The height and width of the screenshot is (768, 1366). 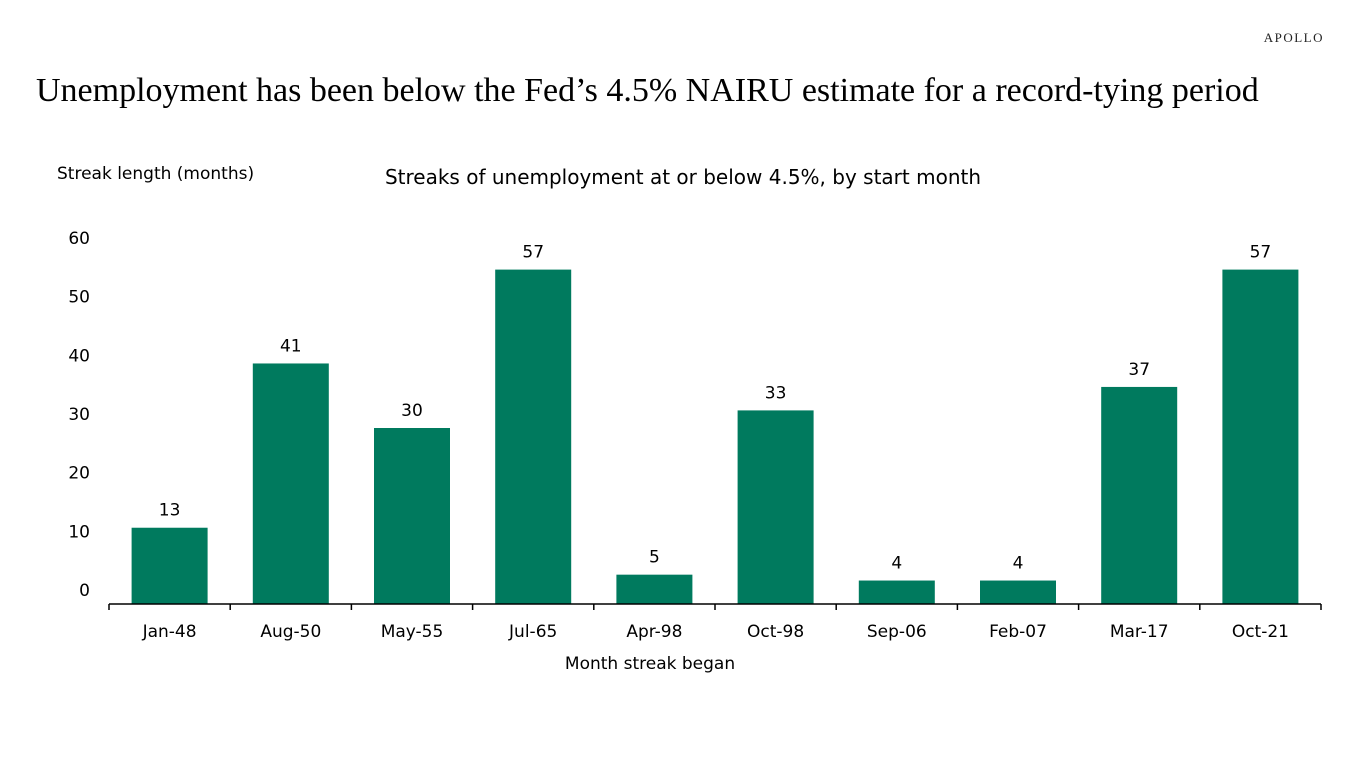 I want to click on bar-value-label: 33, so click(x=776, y=393).